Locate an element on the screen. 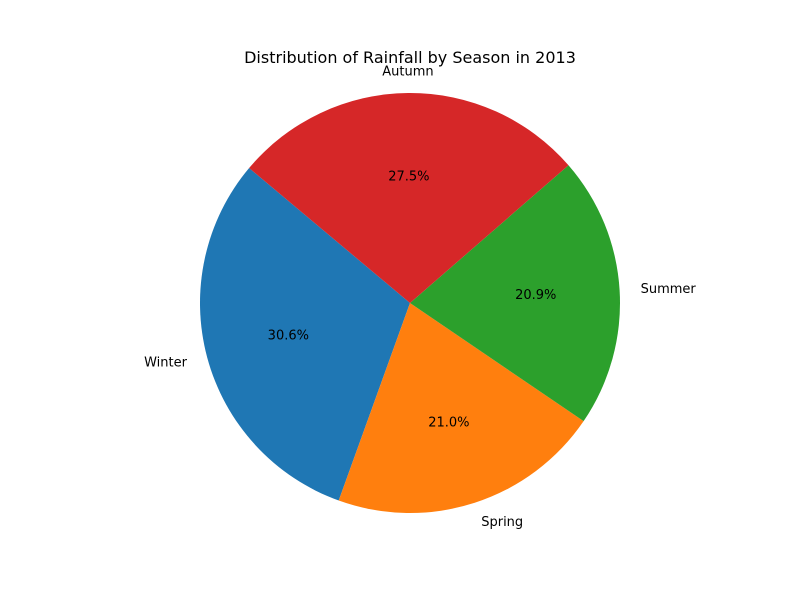 The height and width of the screenshot is (600, 800). slice-label-spring: Spring is located at coordinates (502, 522).